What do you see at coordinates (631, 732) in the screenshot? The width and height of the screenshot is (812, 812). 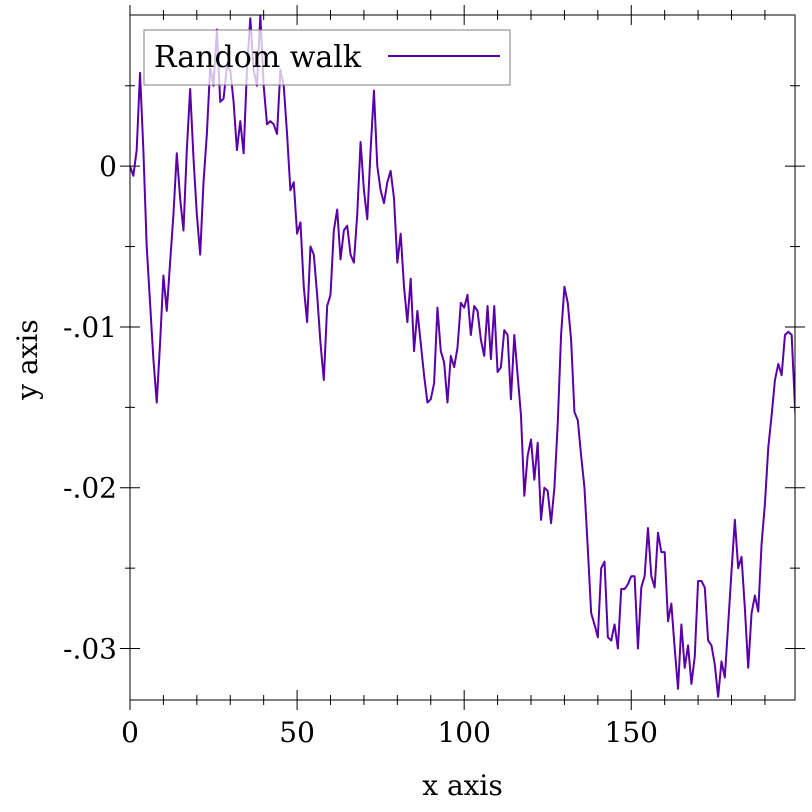 I see `x-tick-label: 150` at bounding box center [631, 732].